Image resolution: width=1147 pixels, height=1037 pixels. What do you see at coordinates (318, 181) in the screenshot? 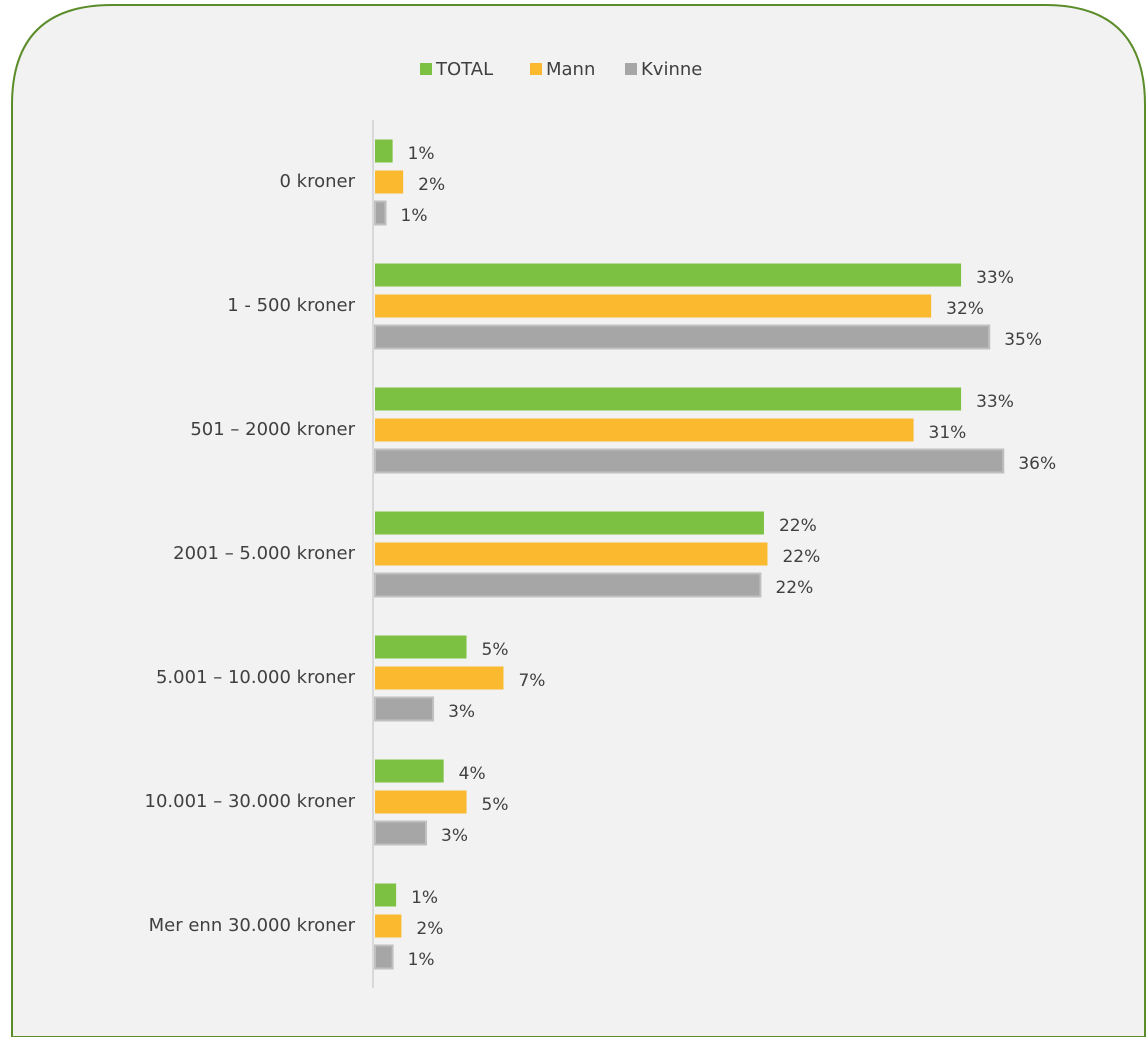
I see `y-tick-label: 0 kroner` at bounding box center [318, 181].